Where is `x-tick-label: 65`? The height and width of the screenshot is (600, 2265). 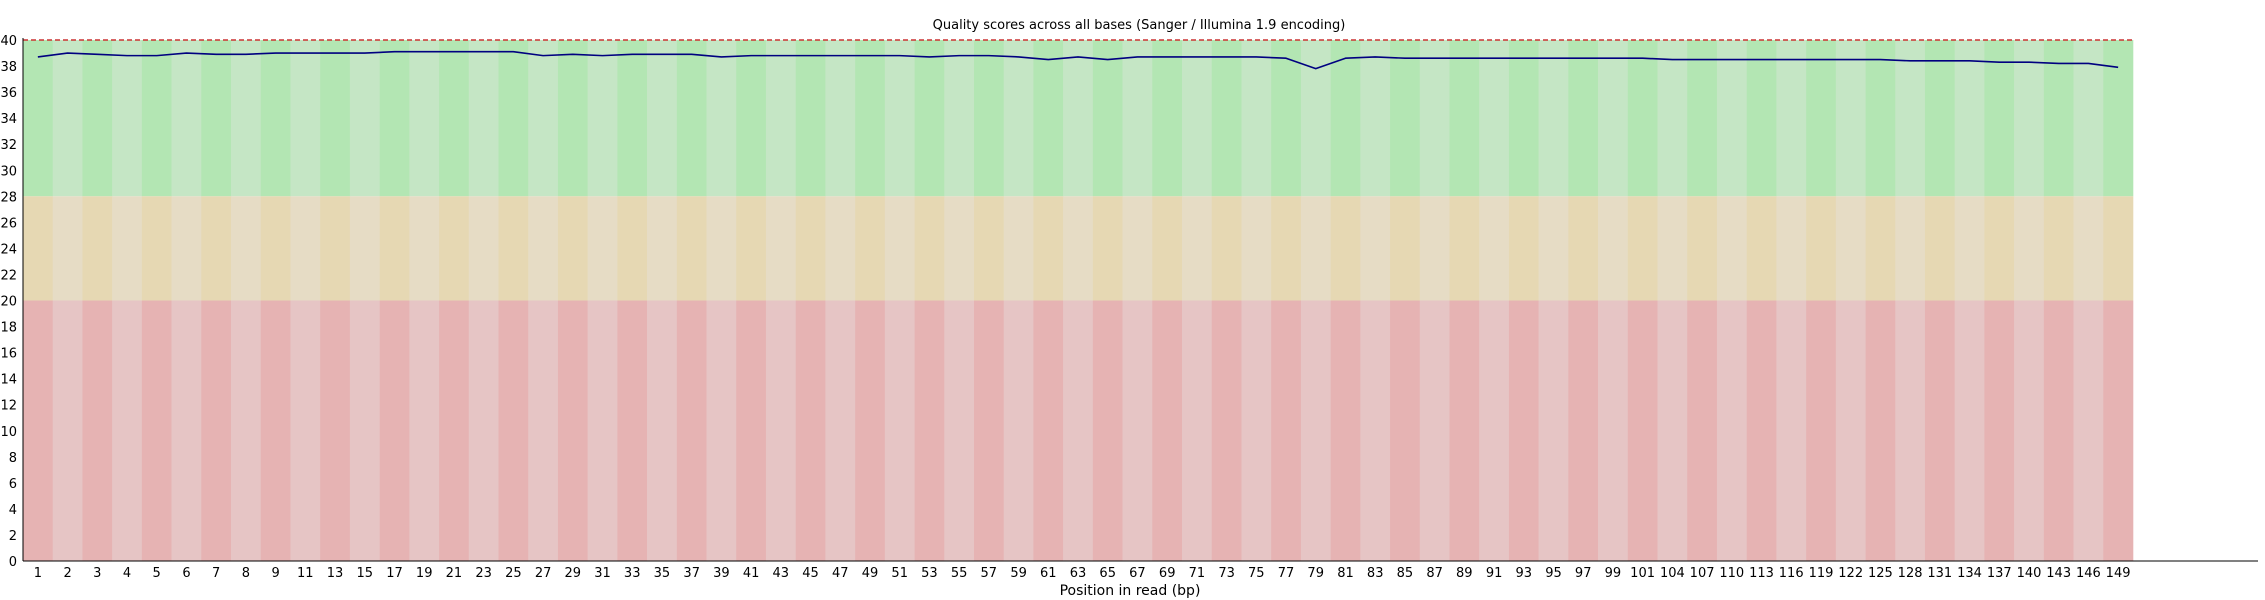 x-tick-label: 65 is located at coordinates (1107, 573).